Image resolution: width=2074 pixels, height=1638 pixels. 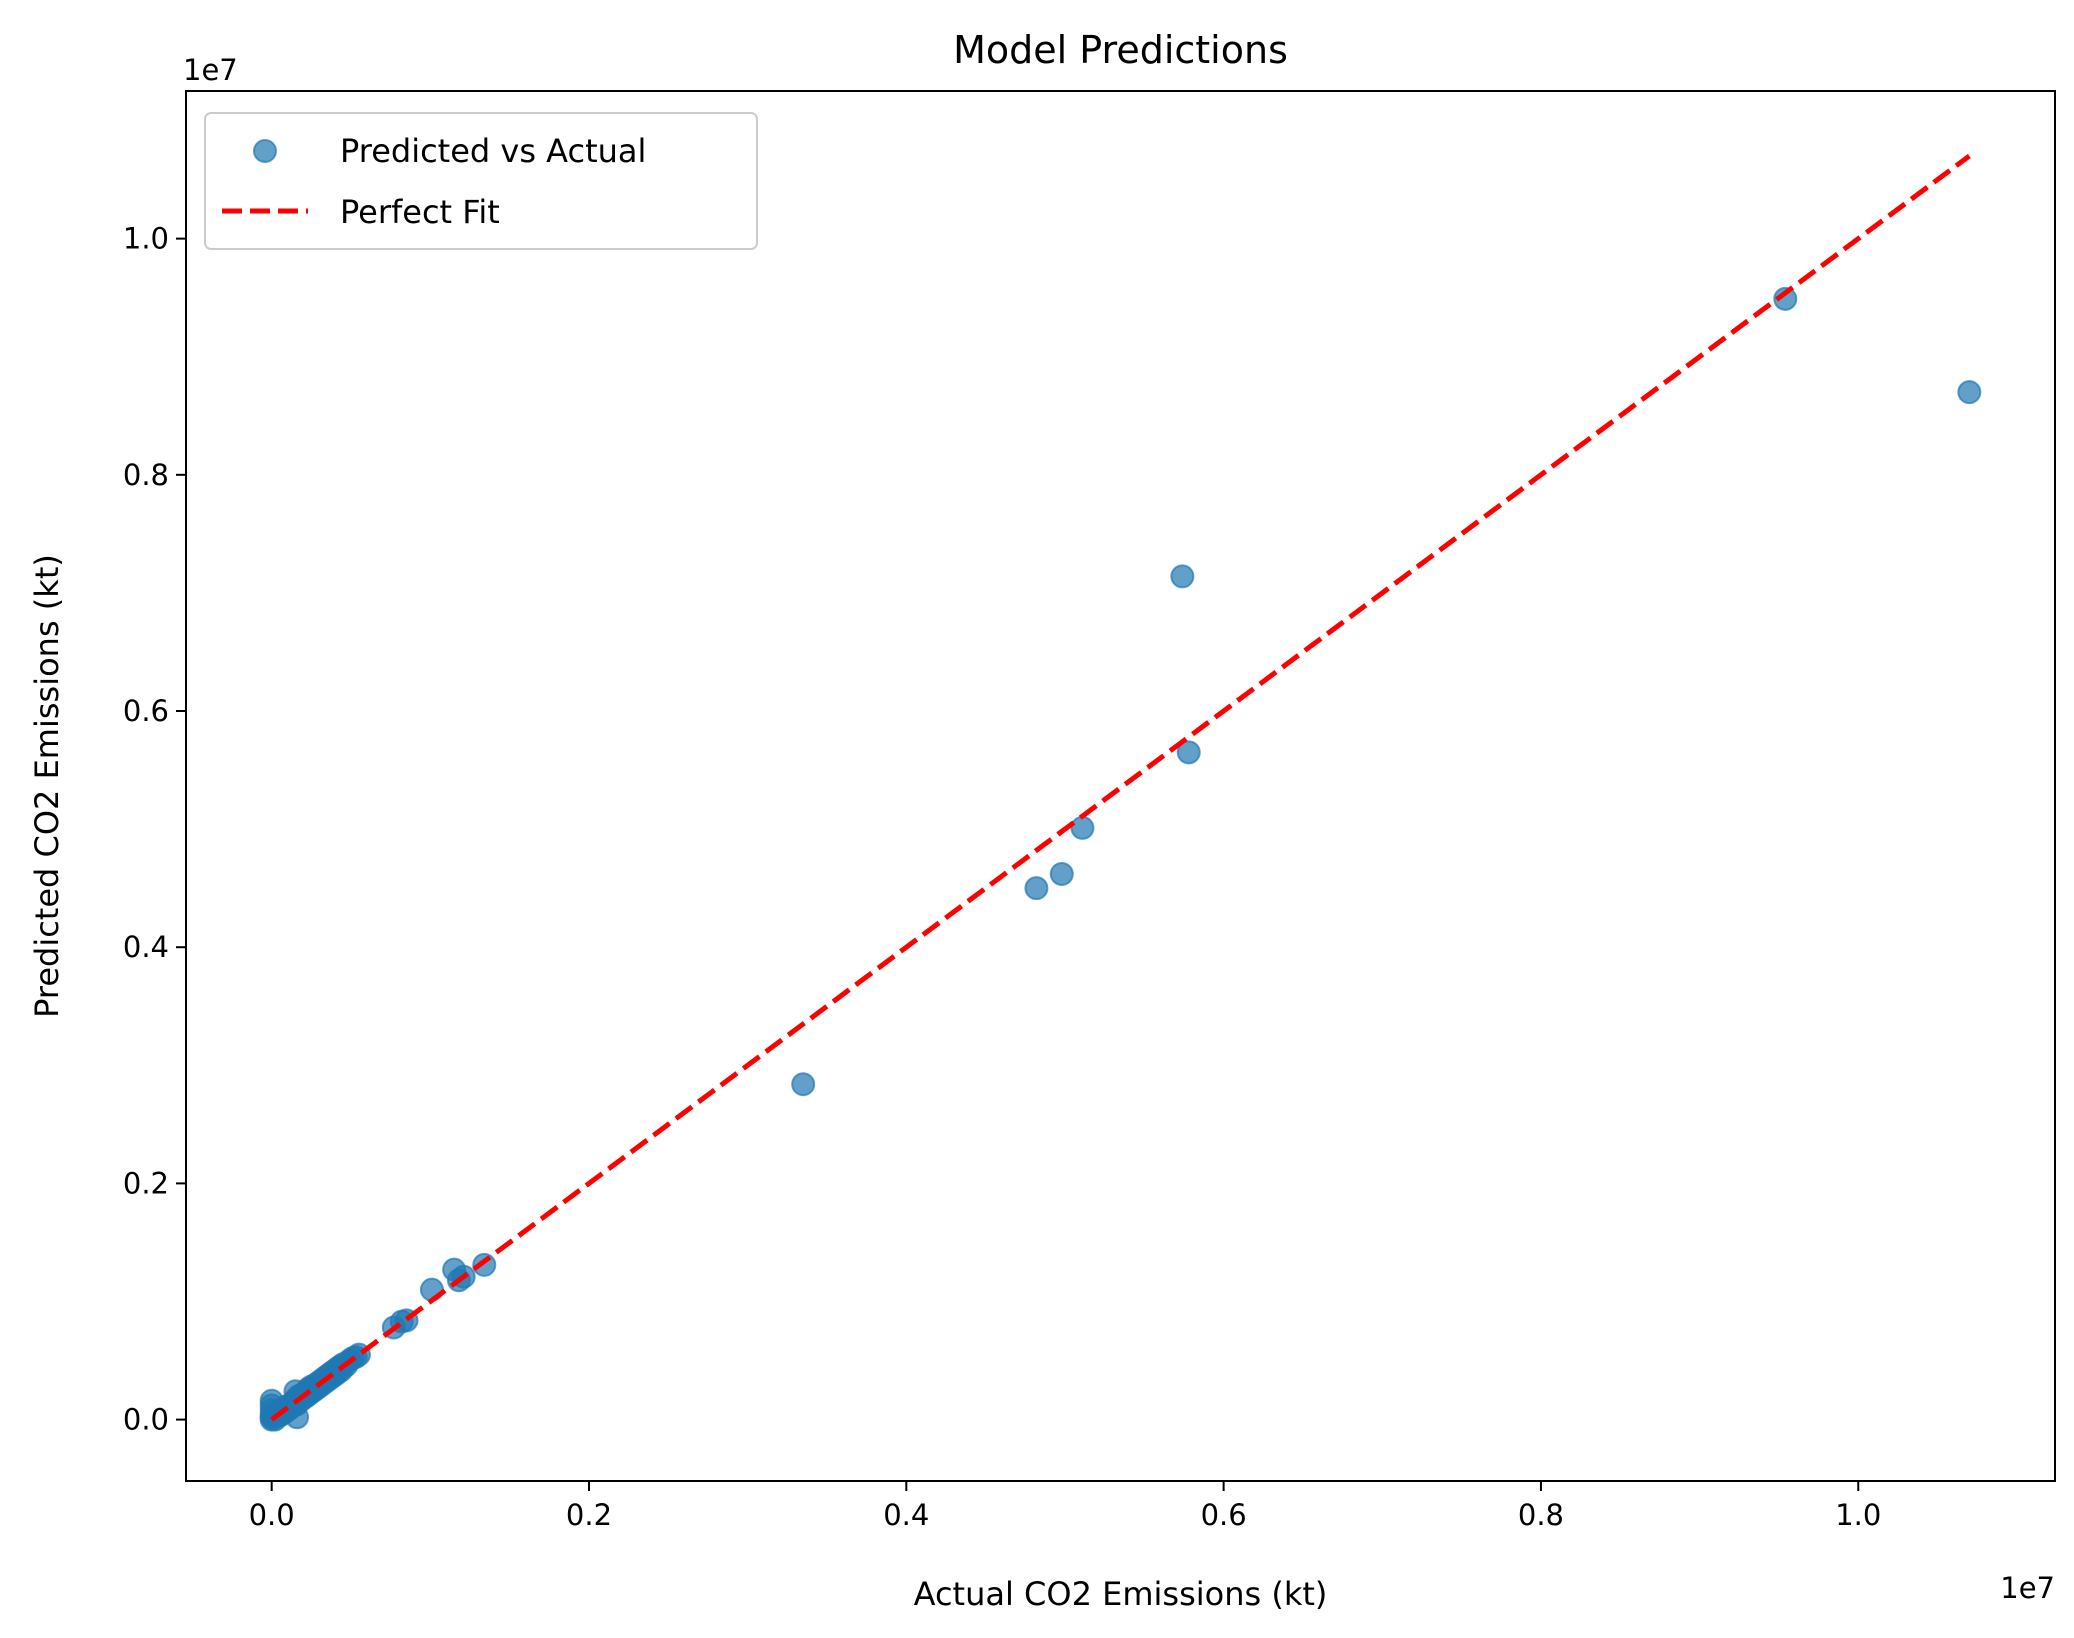 What do you see at coordinates (47, 786) in the screenshot?
I see `y-axis-label: Predicted CO2 Emissions (kt)` at bounding box center [47, 786].